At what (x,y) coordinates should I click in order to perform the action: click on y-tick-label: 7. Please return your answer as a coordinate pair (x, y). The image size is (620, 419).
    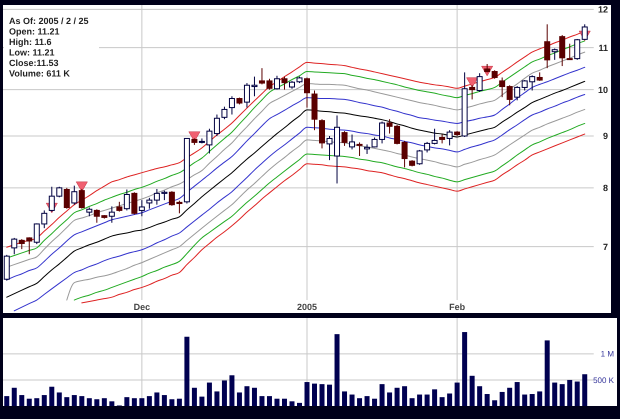
    Looking at the image, I should click on (605, 247).